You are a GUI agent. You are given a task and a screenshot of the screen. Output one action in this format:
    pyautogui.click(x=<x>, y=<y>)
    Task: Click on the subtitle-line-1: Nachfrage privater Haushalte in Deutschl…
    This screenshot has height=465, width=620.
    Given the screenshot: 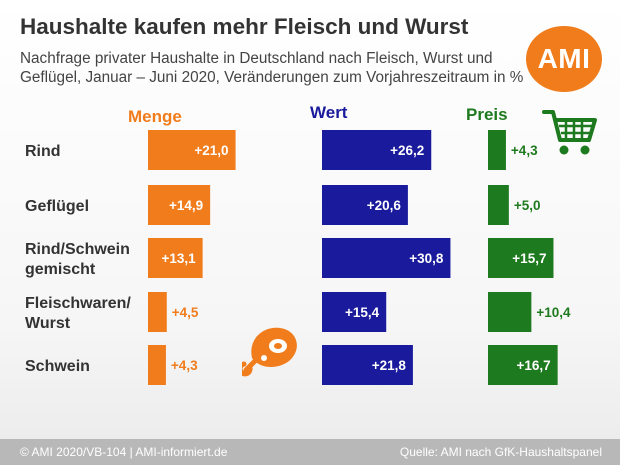 What is the action you would take?
    pyautogui.click(x=256, y=58)
    